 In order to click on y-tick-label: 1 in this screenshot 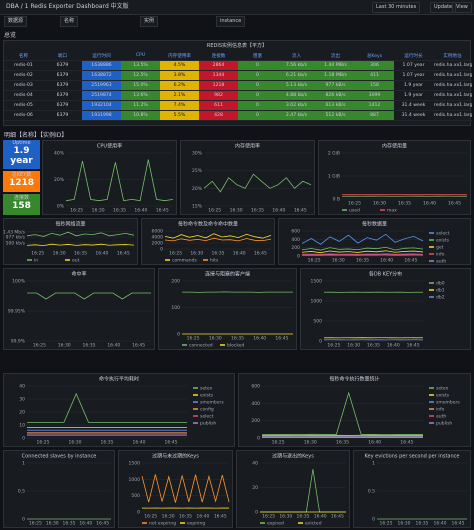, I will do `click(373, 464)`.